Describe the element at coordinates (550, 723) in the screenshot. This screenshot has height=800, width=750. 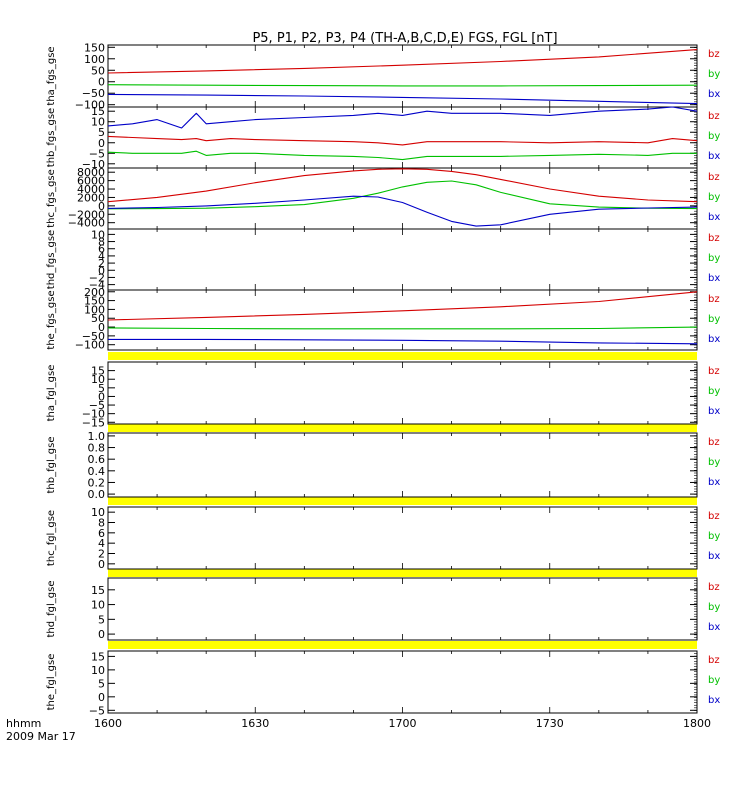
I see `x-tick-label: 1730` at that location.